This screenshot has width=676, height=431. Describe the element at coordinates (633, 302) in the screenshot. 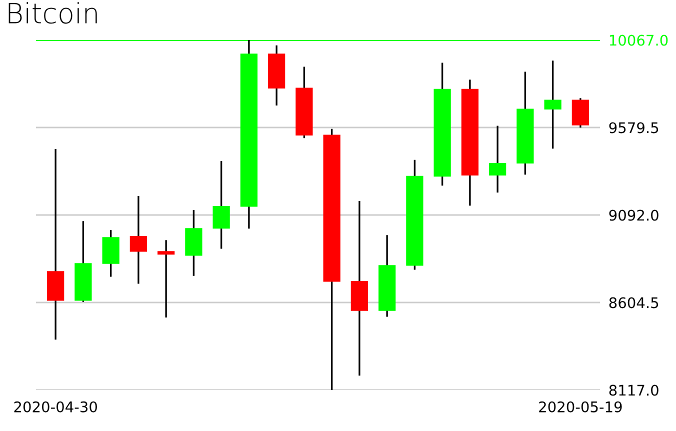

I see `y-tick-label: 8604.5` at that location.